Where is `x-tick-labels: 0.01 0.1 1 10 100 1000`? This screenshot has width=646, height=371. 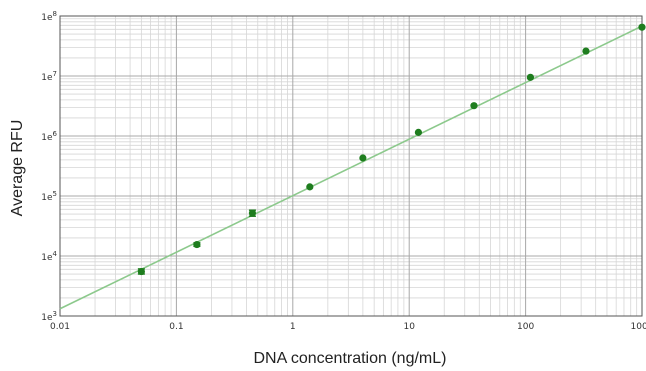
x-tick-labels: 0.01 0.1 1 10 100 1000 is located at coordinates (348, 327).